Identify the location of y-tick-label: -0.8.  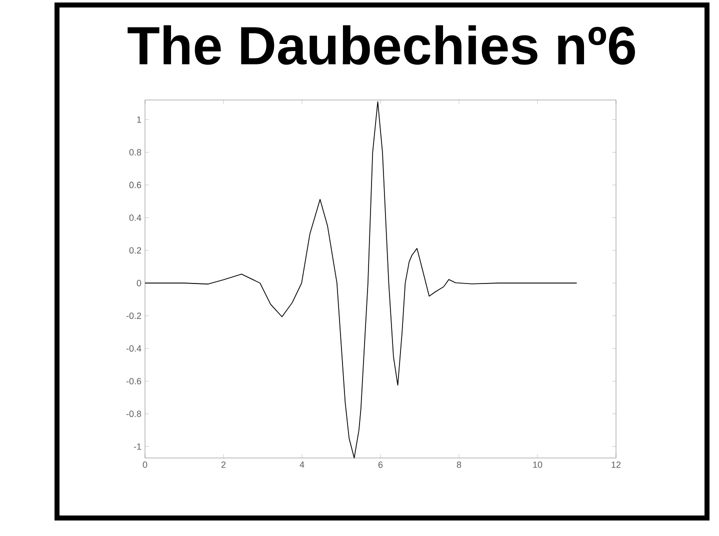
(134, 414).